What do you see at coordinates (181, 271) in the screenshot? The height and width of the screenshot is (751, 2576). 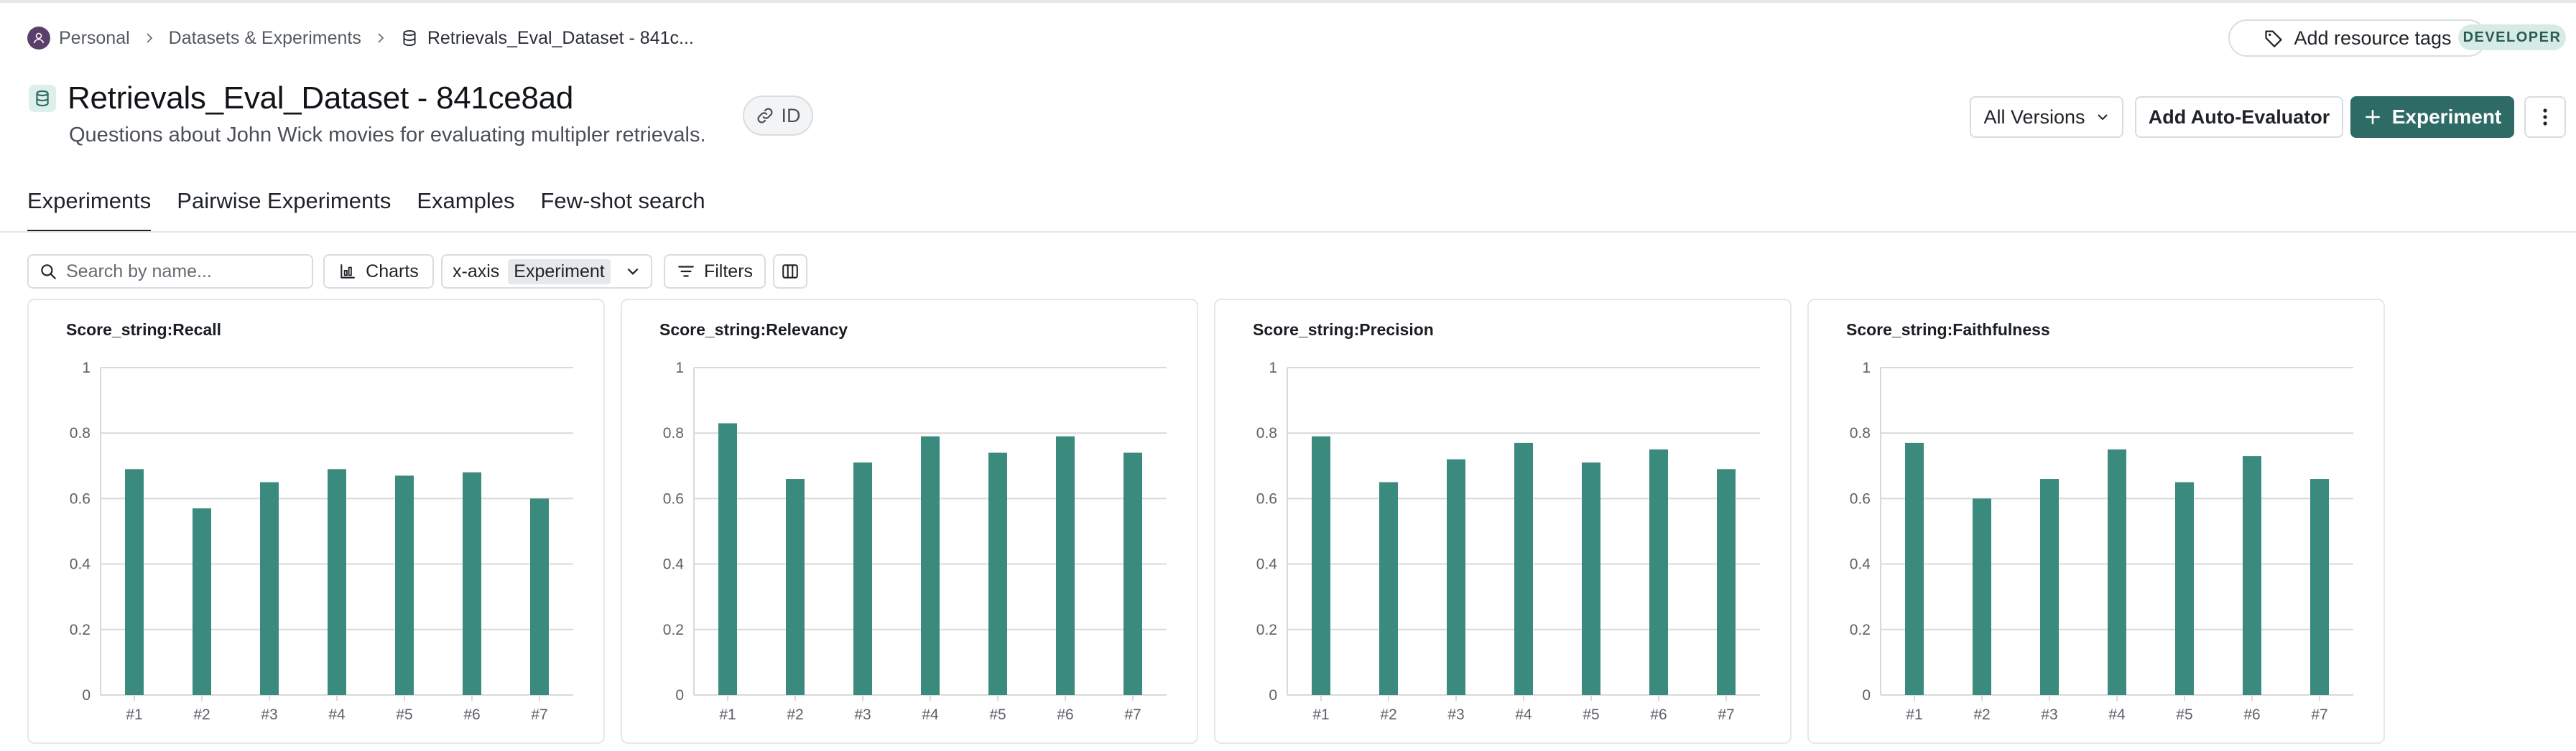 I see `search-input` at bounding box center [181, 271].